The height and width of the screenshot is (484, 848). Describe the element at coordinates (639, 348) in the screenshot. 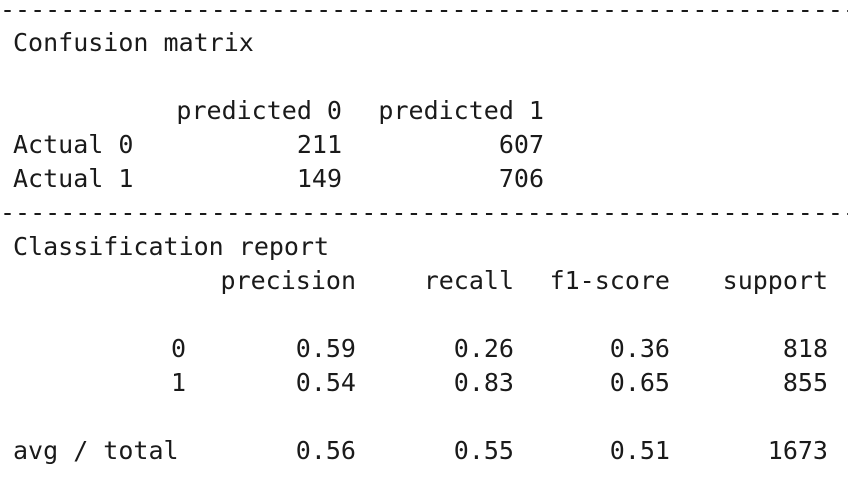

I see `report-cell: 0.36` at that location.